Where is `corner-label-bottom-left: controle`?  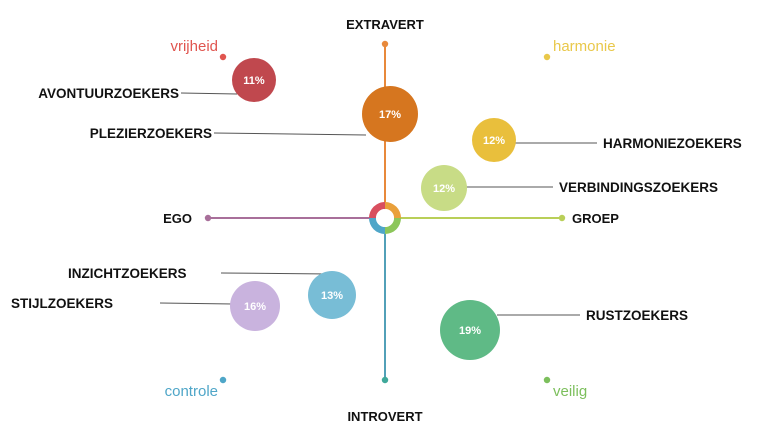 corner-label-bottom-left: controle is located at coordinates (191, 391).